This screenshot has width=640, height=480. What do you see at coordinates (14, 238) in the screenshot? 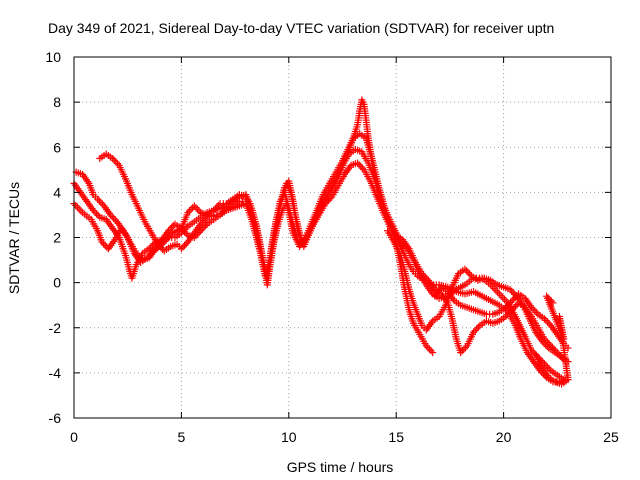
I see `y-axis-label: SDTVAR / TECUs` at bounding box center [14, 238].